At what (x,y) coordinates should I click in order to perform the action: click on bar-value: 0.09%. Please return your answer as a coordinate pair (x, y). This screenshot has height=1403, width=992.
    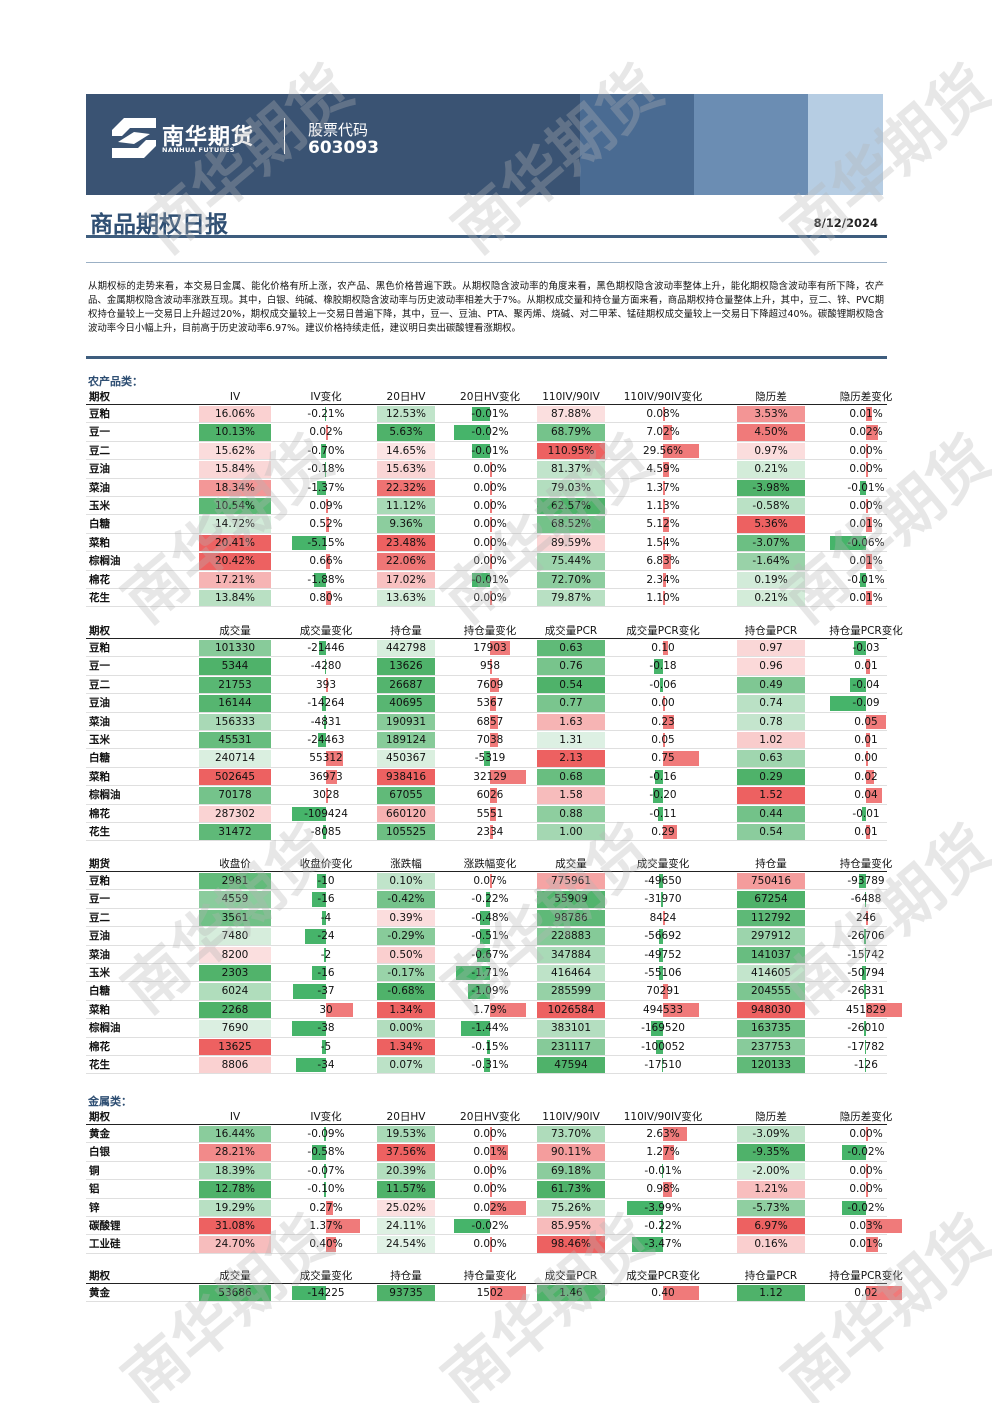
    Looking at the image, I should click on (326, 505).